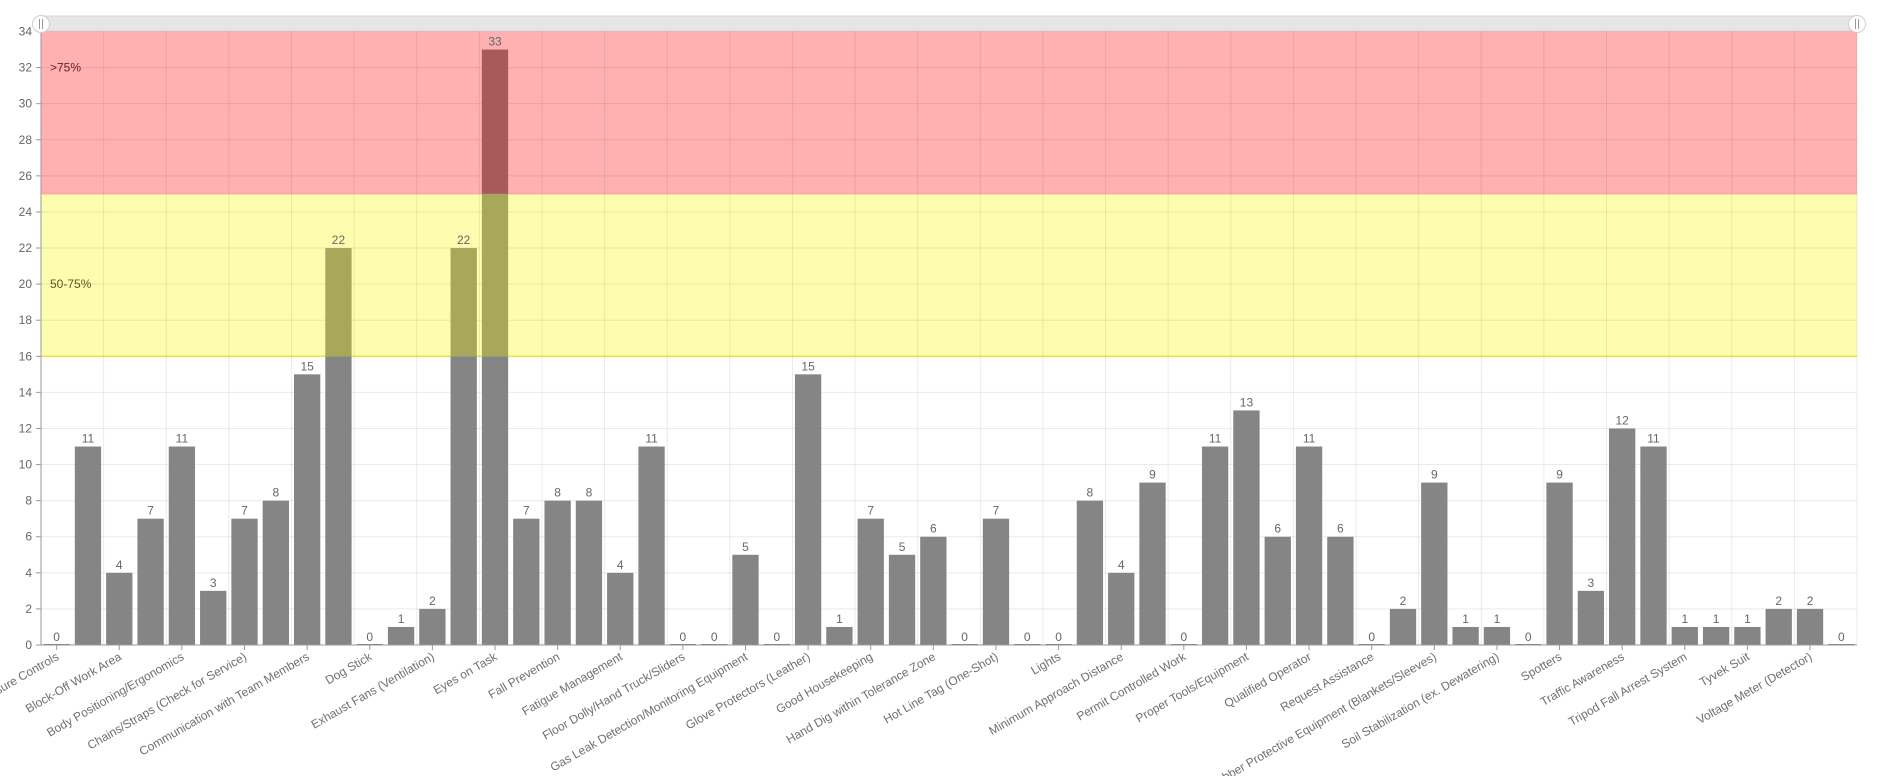  Describe the element at coordinates (940, 687) in the screenshot. I see `x-tick-label: Hot Line Tag (One-Shot)` at that location.